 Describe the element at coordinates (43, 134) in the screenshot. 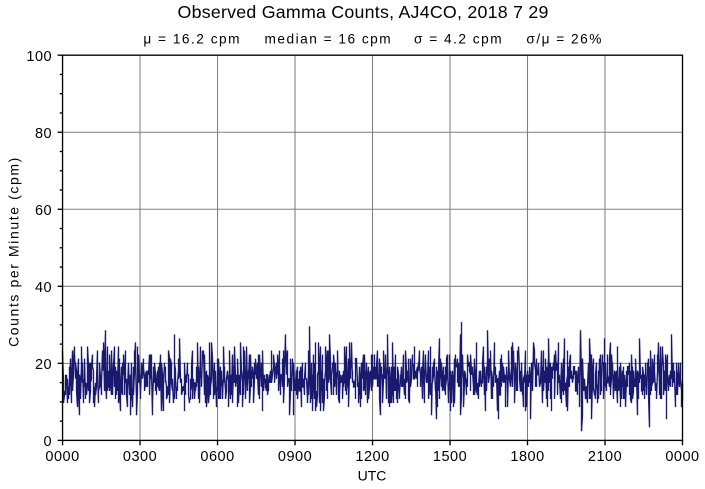

I see `svg-text: 80` at that location.